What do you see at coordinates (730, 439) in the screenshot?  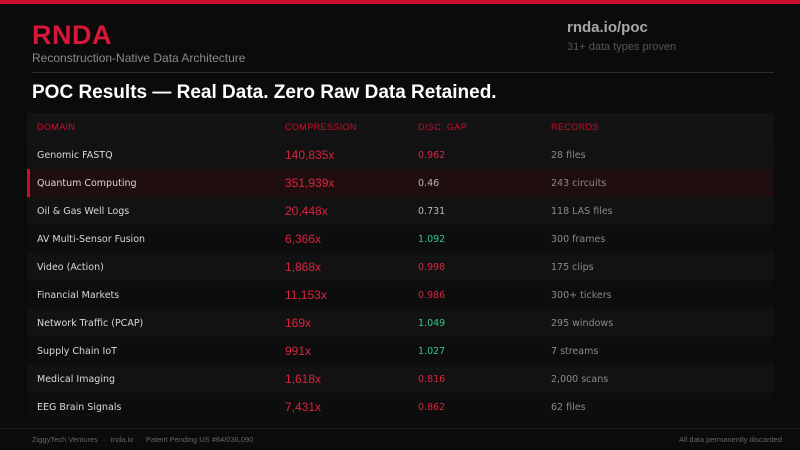 I see `footer-note: All data permanently discarded` at bounding box center [730, 439].